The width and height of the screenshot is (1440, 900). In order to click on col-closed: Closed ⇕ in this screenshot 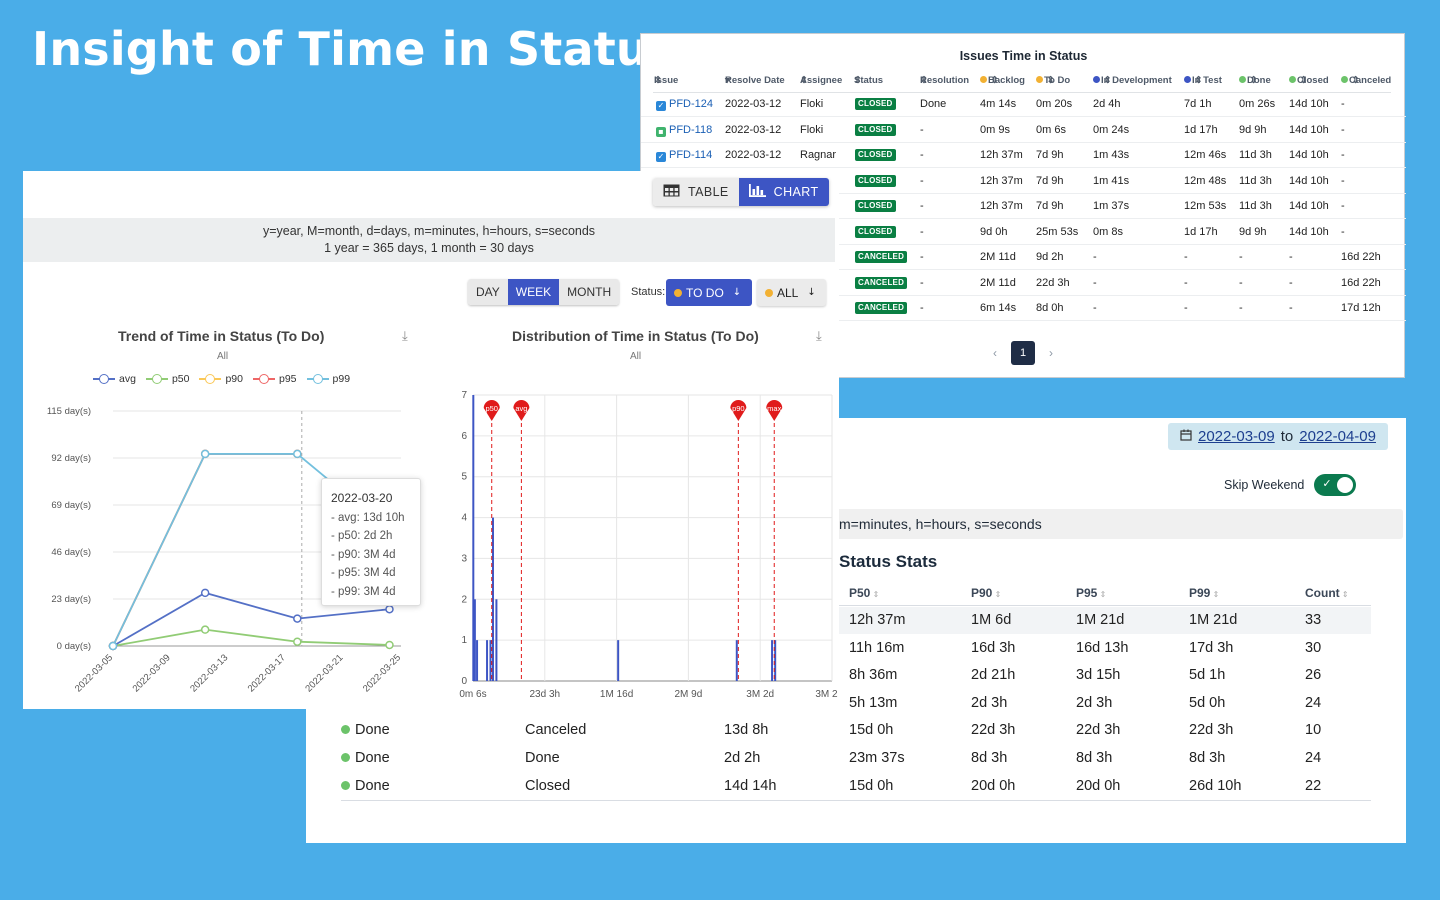, I will do `click(1309, 80)`.